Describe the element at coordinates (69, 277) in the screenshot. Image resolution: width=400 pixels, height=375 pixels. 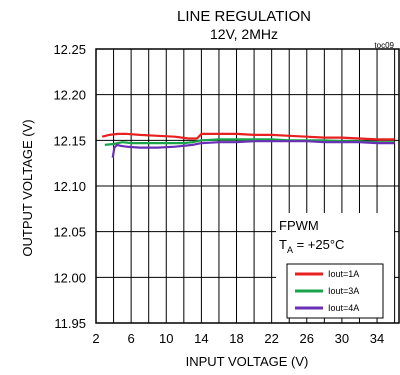
I see `y-tick-label: 12.00` at that location.